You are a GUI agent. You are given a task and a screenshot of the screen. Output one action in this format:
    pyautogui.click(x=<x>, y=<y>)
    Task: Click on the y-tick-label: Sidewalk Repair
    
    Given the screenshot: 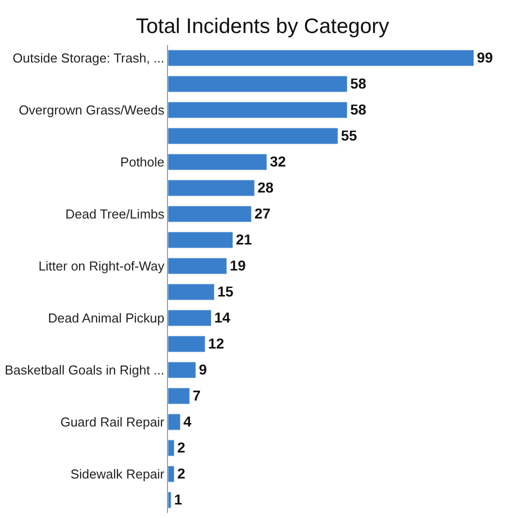 What is the action you would take?
    pyautogui.click(x=118, y=474)
    